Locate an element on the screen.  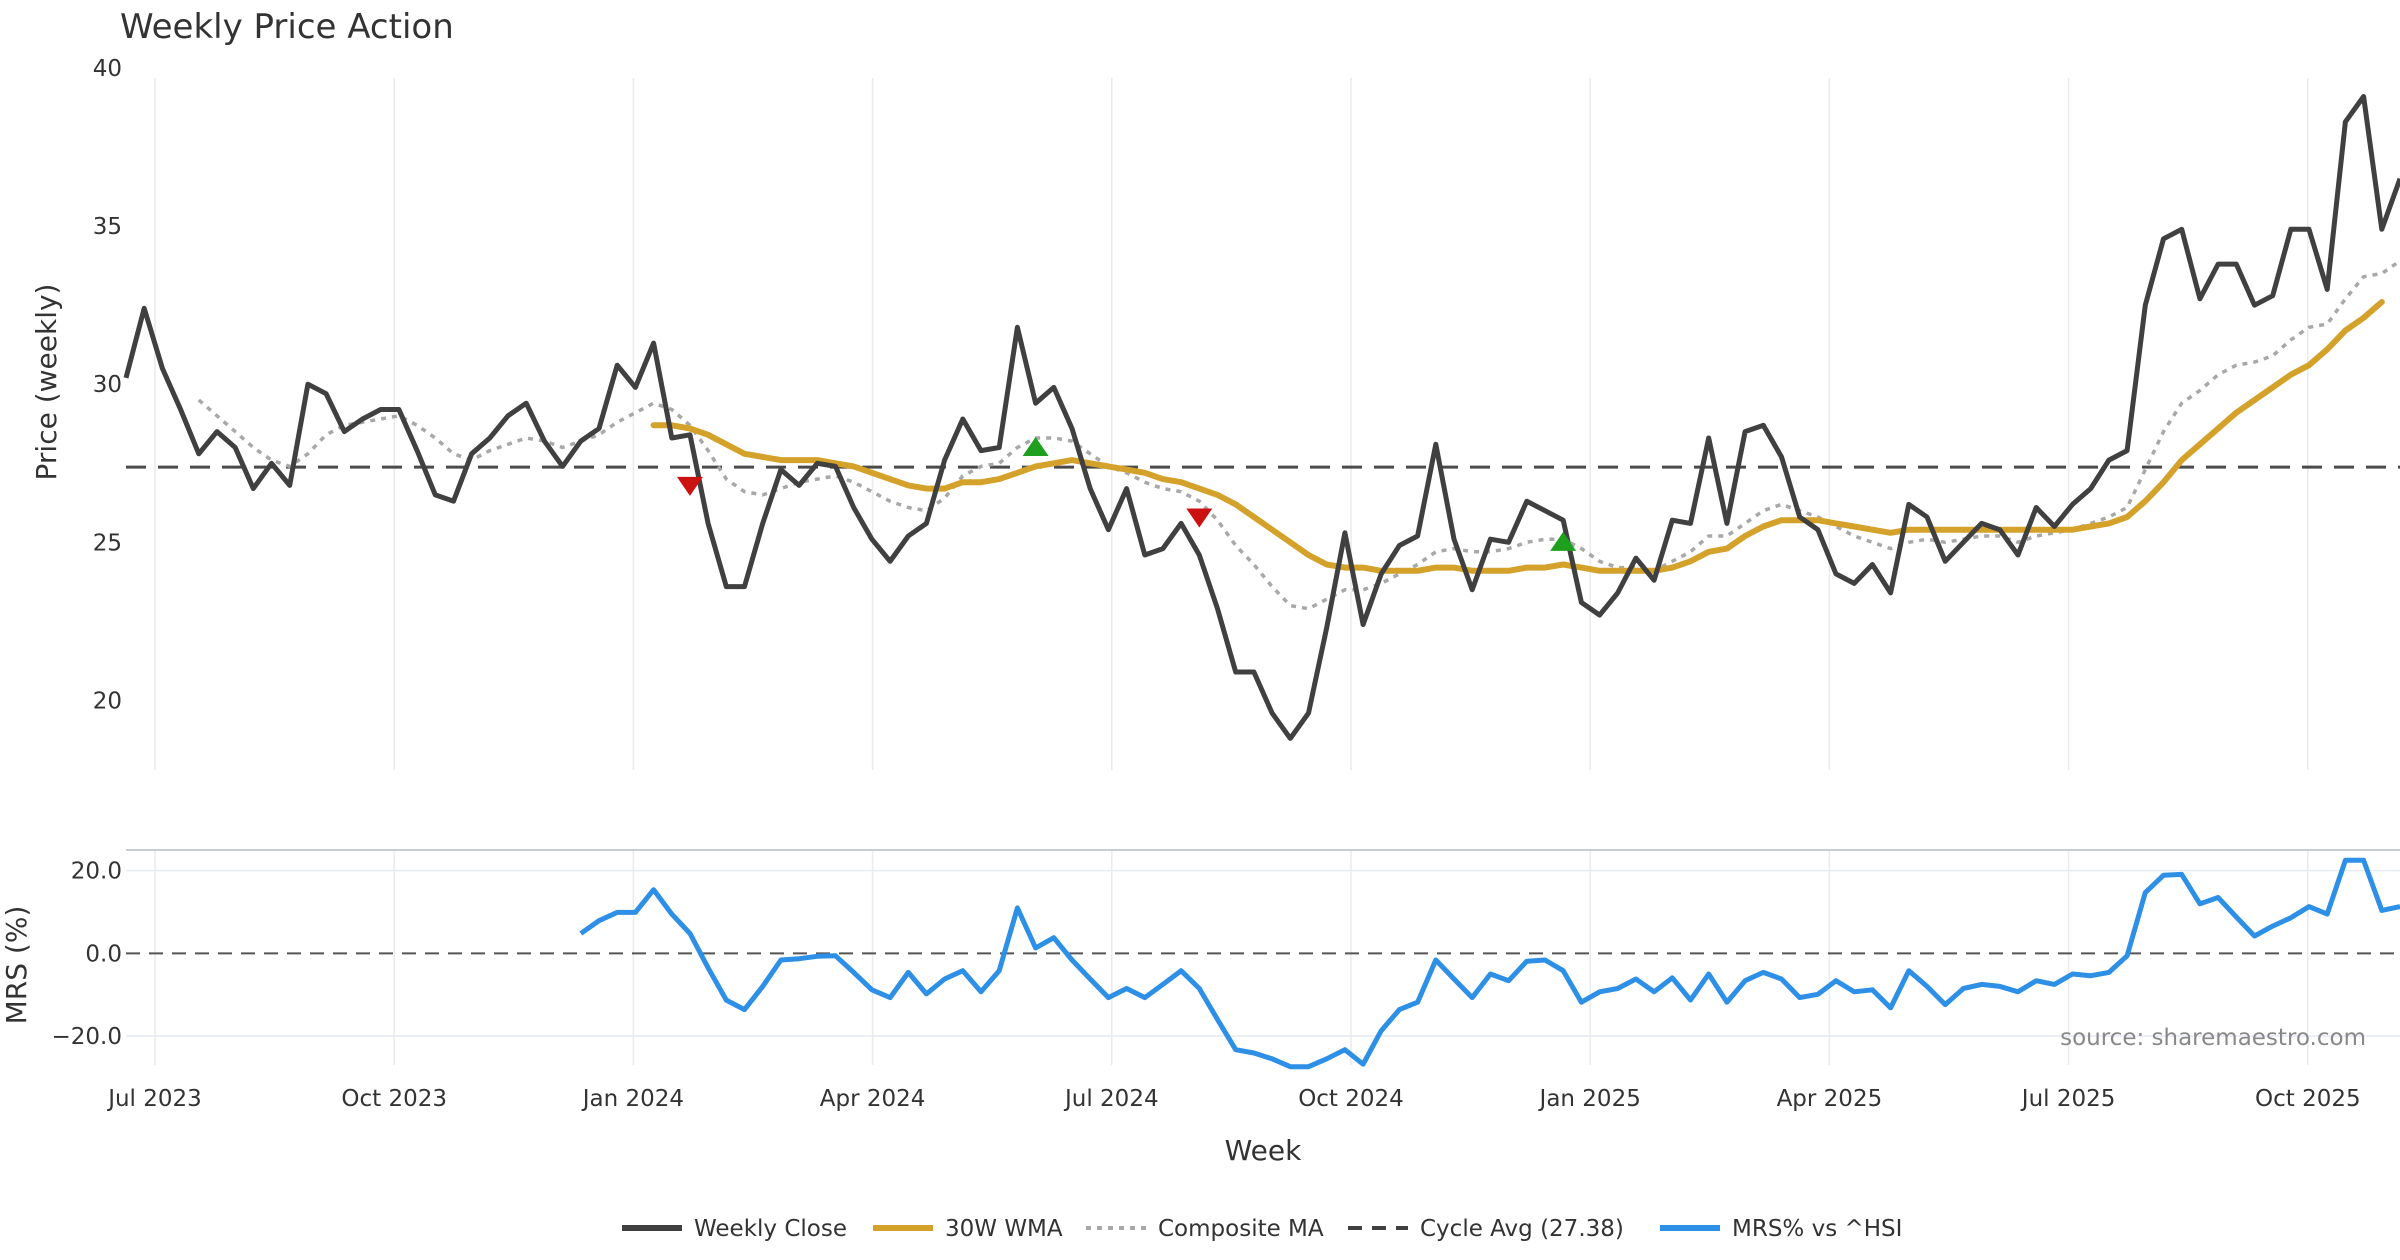
price-tick-label: 35 is located at coordinates (107, 227).